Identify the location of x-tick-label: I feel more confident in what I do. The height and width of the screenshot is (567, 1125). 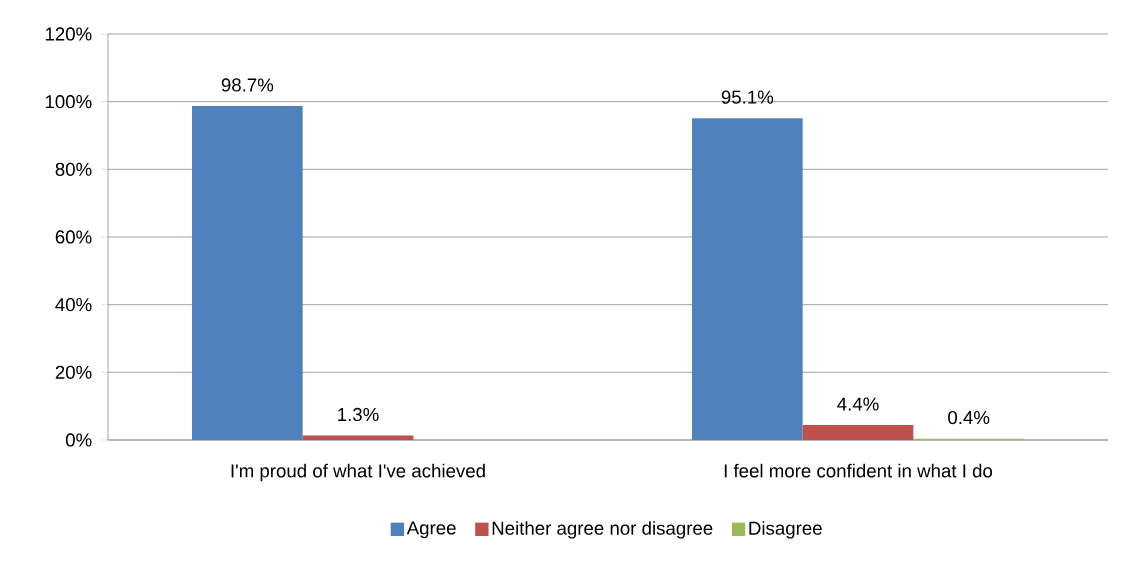
(858, 470).